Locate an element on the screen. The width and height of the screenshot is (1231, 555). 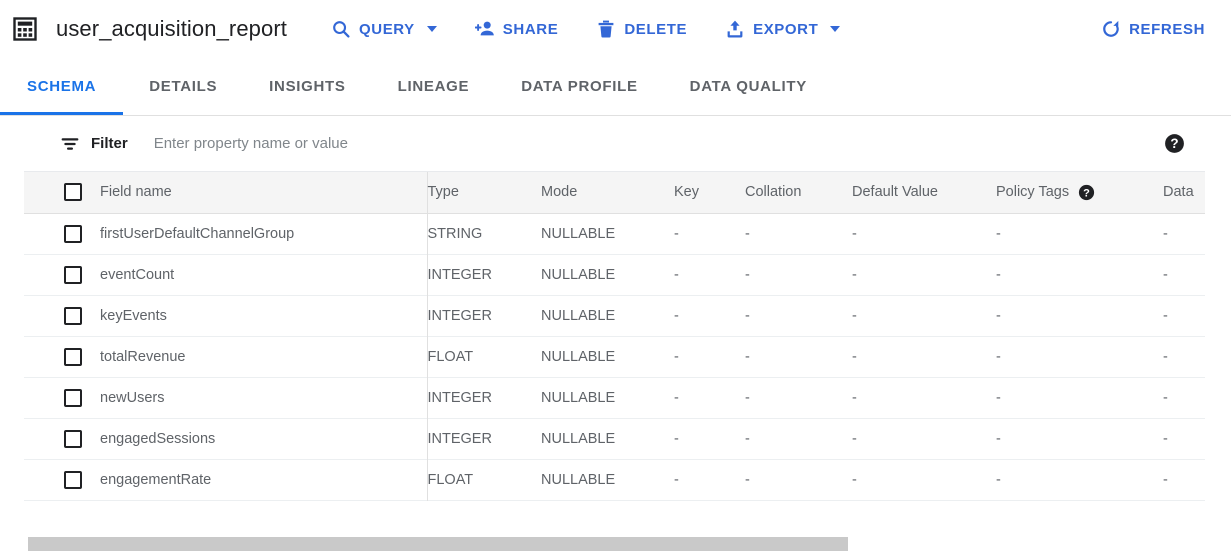
filter-input is located at coordinates (657, 143).